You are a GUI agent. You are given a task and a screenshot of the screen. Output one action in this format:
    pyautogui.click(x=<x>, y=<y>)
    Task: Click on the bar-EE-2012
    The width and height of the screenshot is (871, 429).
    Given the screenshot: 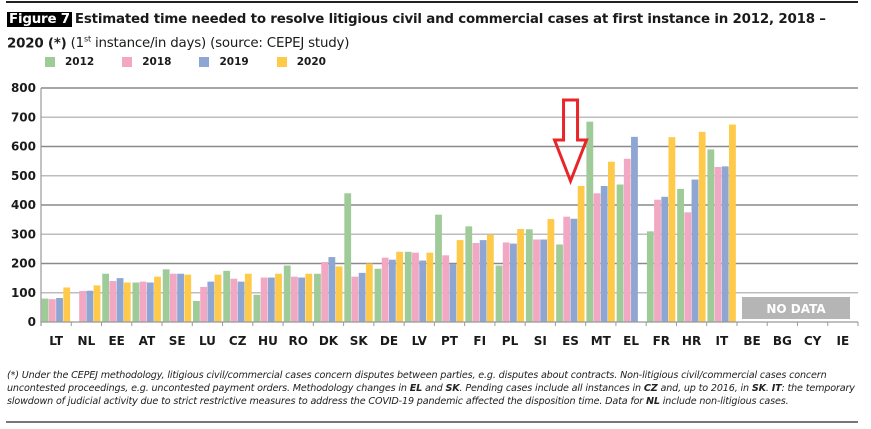 What is the action you would take?
    pyautogui.click(x=106, y=297)
    